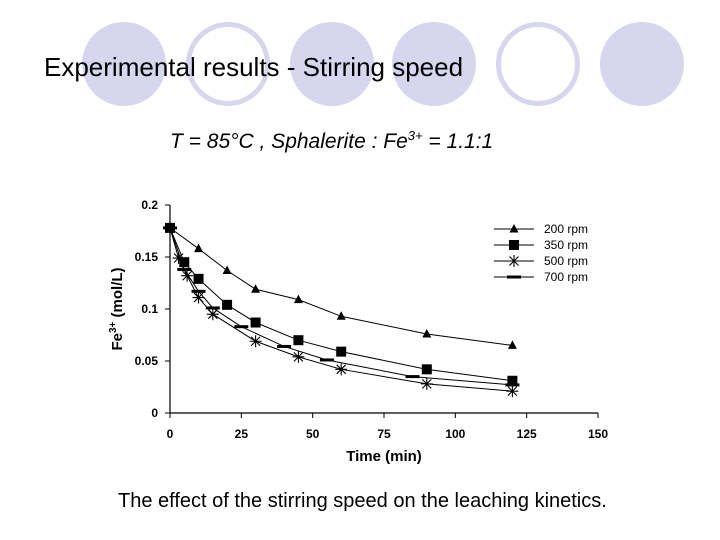  What do you see at coordinates (514, 277) in the screenshot?
I see `legend-marker-700-rpm` at bounding box center [514, 277].